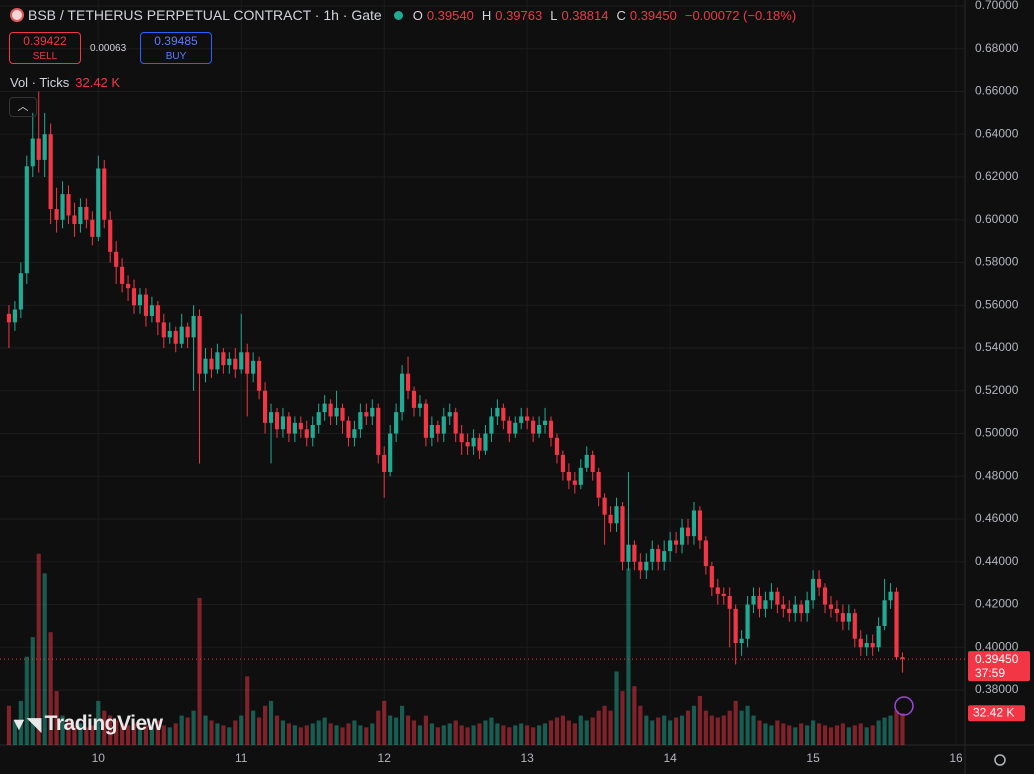  Describe the element at coordinates (554, 15) in the screenshot. I see `ohlc-key: L` at that location.